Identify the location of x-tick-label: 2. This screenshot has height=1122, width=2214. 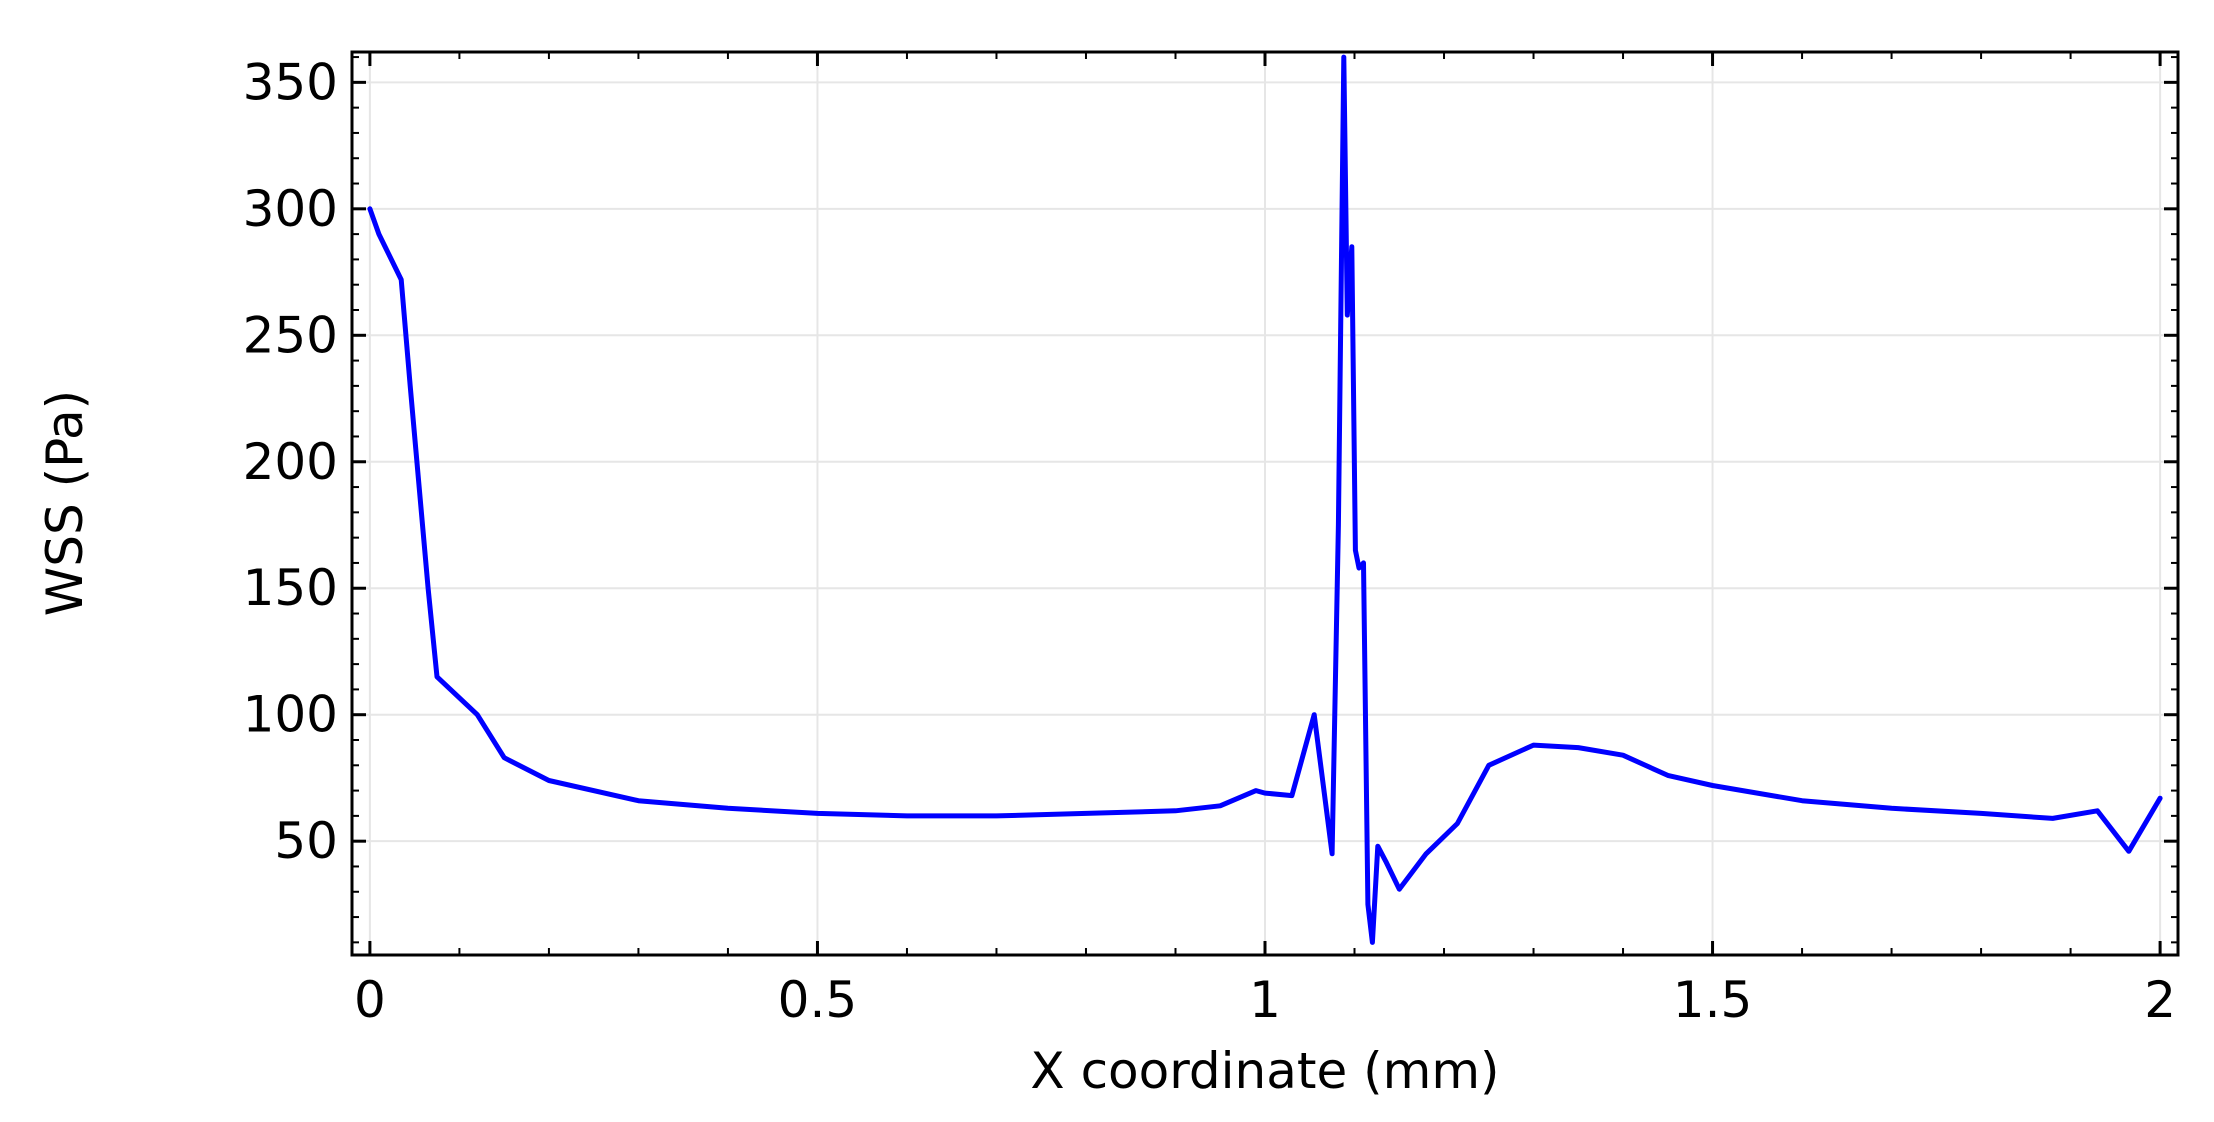
(2160, 1000).